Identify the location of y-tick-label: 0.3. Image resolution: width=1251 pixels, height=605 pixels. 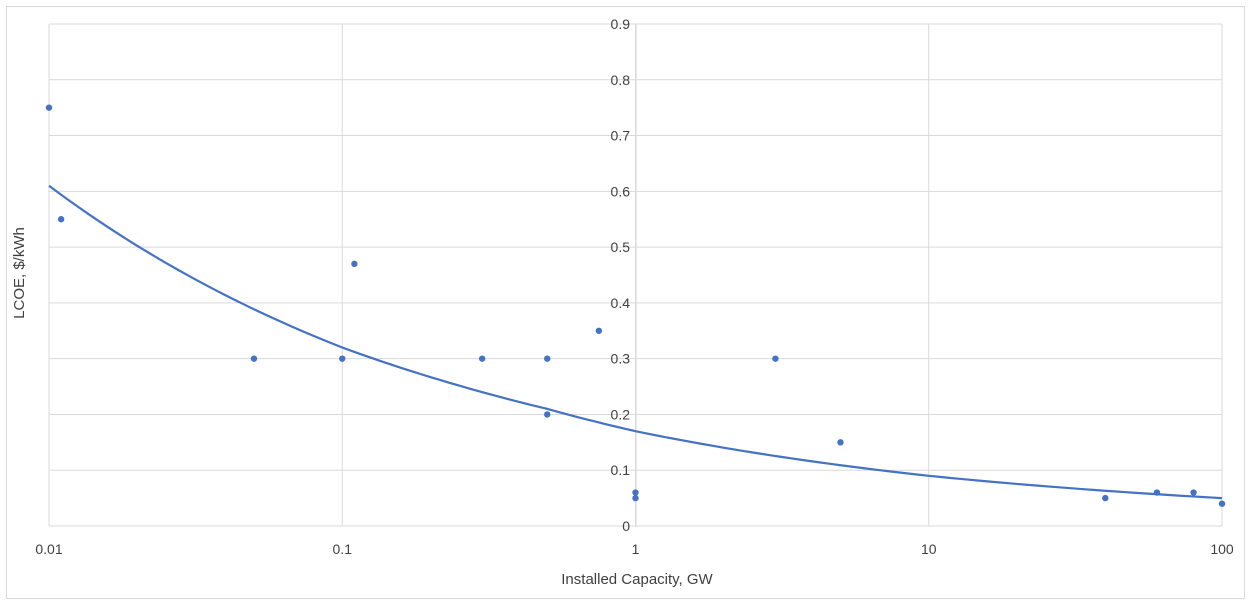
(621, 359).